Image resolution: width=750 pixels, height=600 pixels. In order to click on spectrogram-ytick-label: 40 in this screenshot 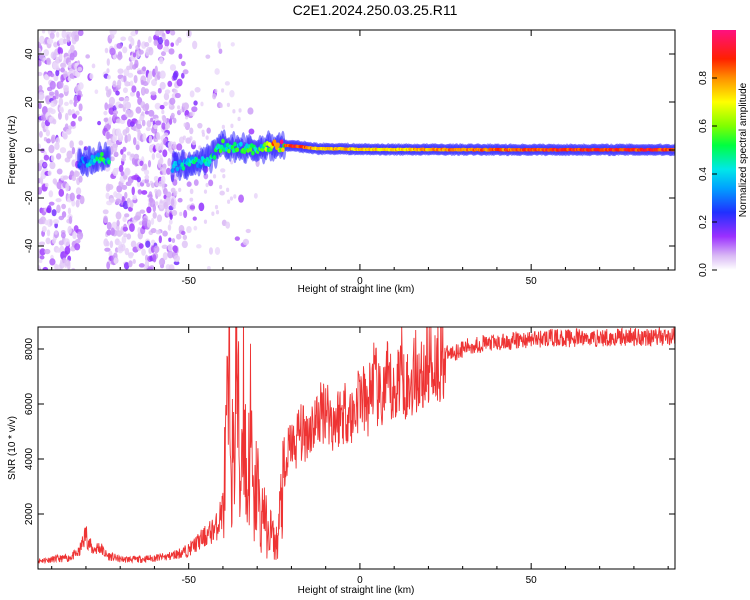, I will do `click(29, 54)`.